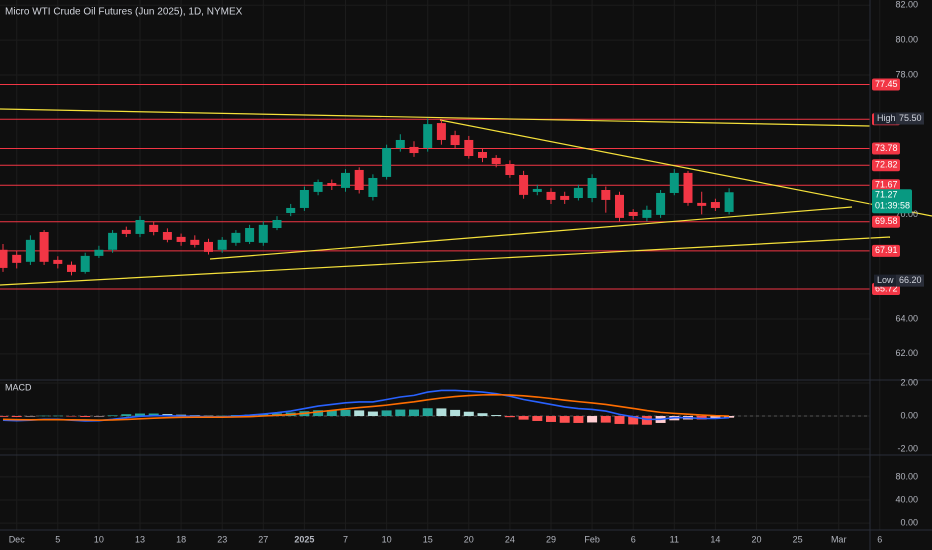  Describe the element at coordinates (839, 539) in the screenshot. I see `x-tick-label: Mar` at that location.